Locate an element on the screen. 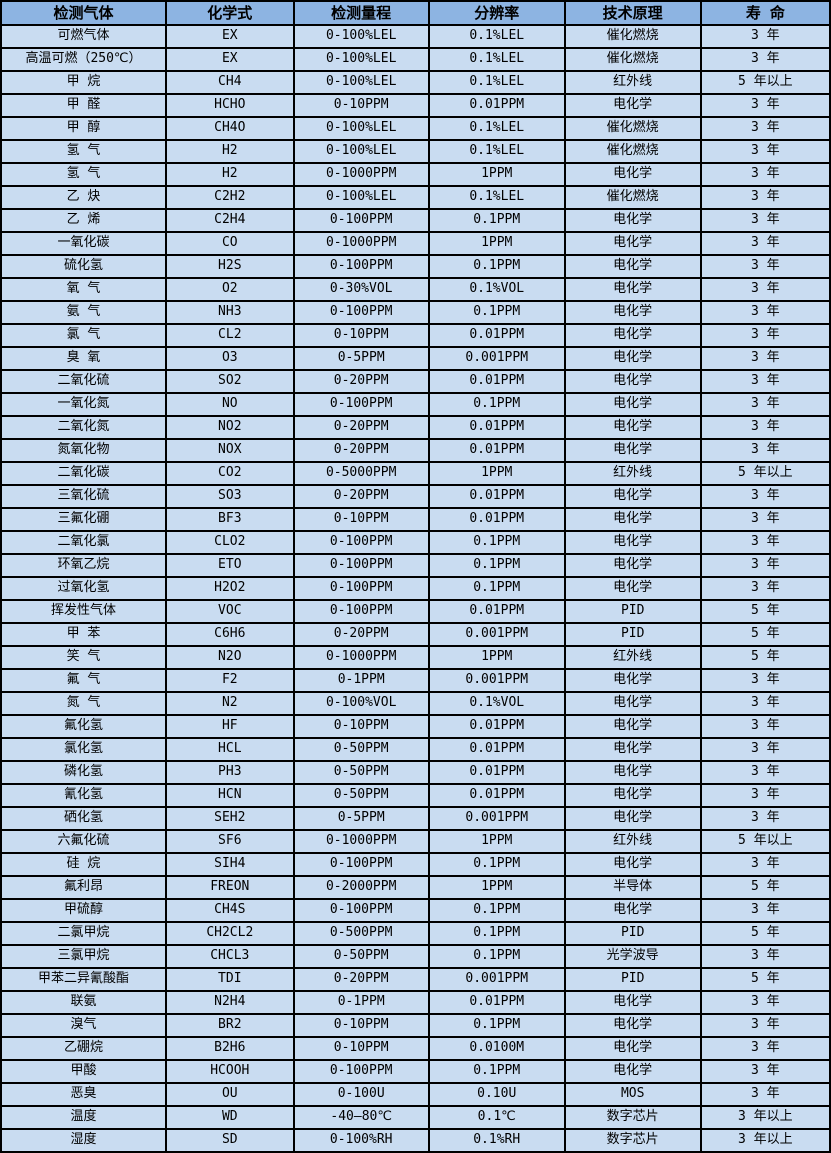 This screenshot has width=831, height=1153. chemical-formula-cell: ETO is located at coordinates (229, 565).